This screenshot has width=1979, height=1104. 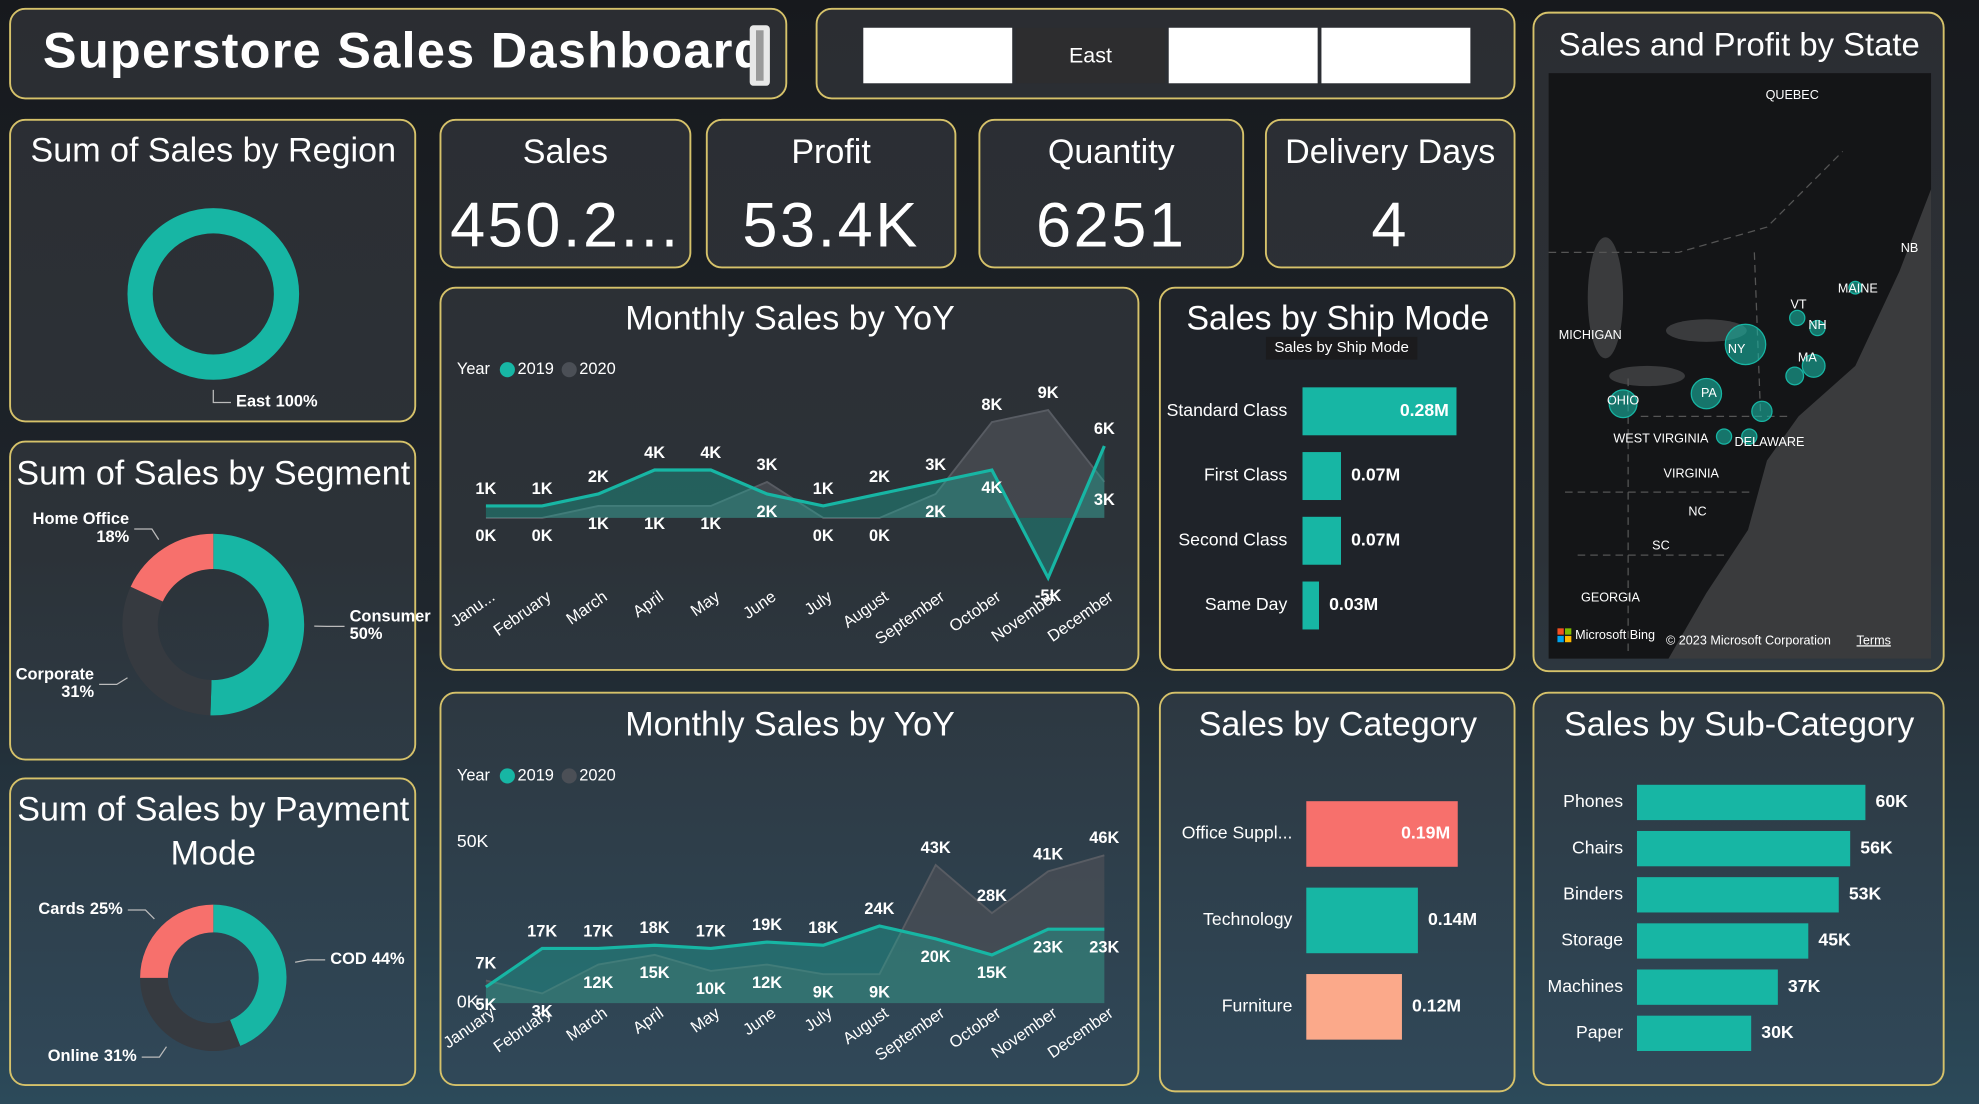 What do you see at coordinates (1337, 318) in the screenshot?
I see `chart-title: Sales by Ship Mode` at bounding box center [1337, 318].